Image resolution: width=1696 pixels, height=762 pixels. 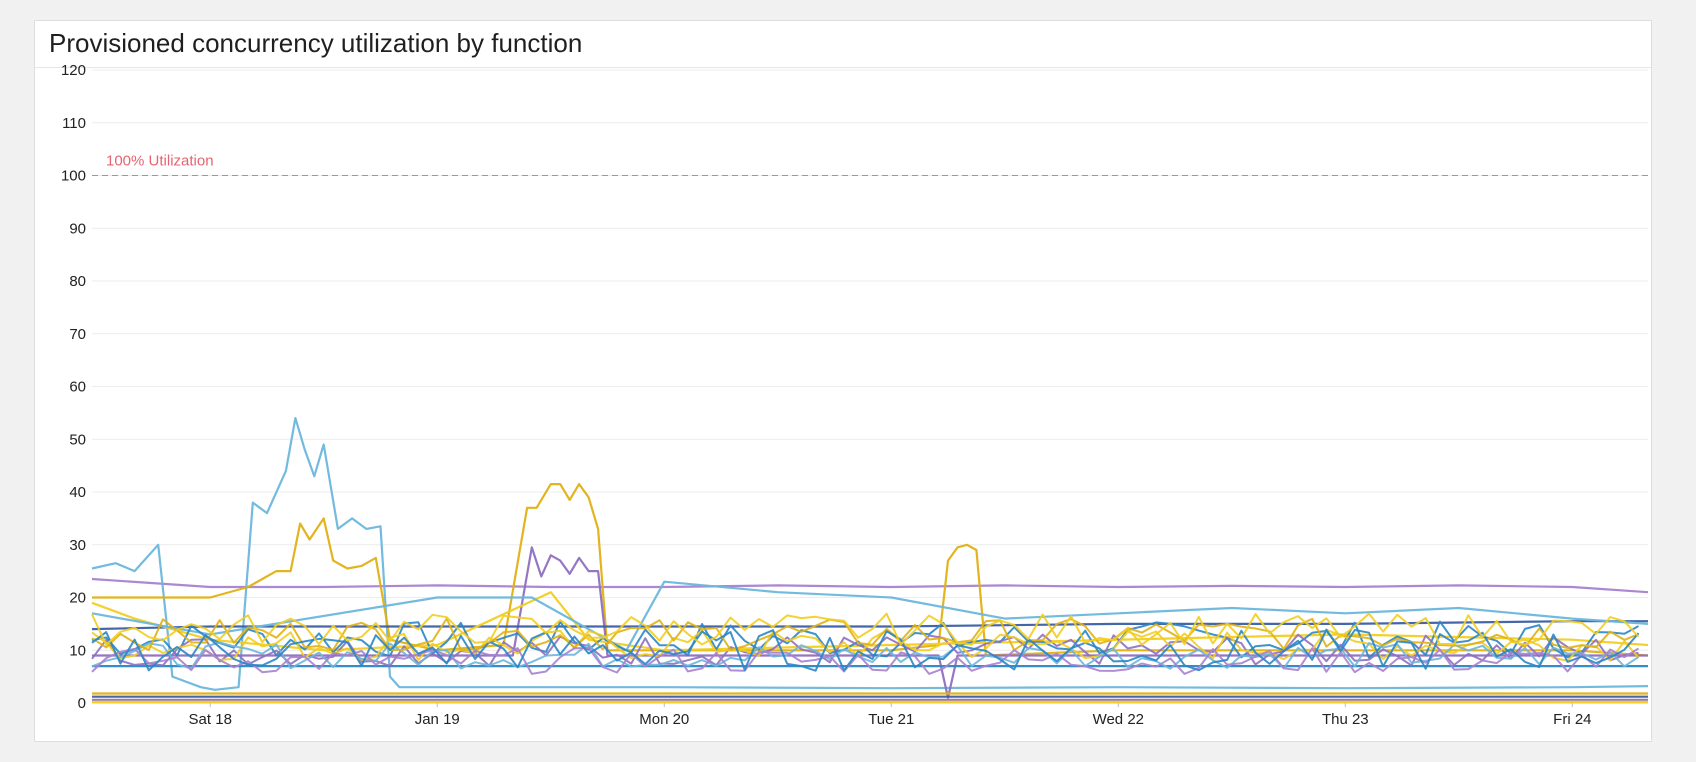 I want to click on y-tick-label: 50, so click(x=77, y=439).